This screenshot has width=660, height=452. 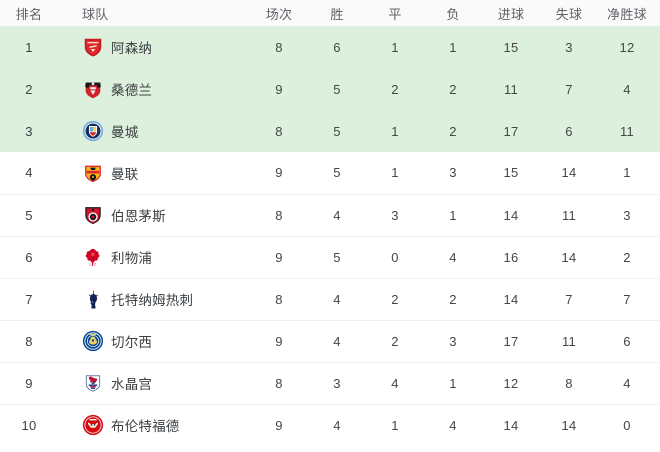 What do you see at coordinates (330, 383) in the screenshot?
I see `table-row: 9 水晶宫 8 3 4 1 12 8 4 13` at bounding box center [330, 383].